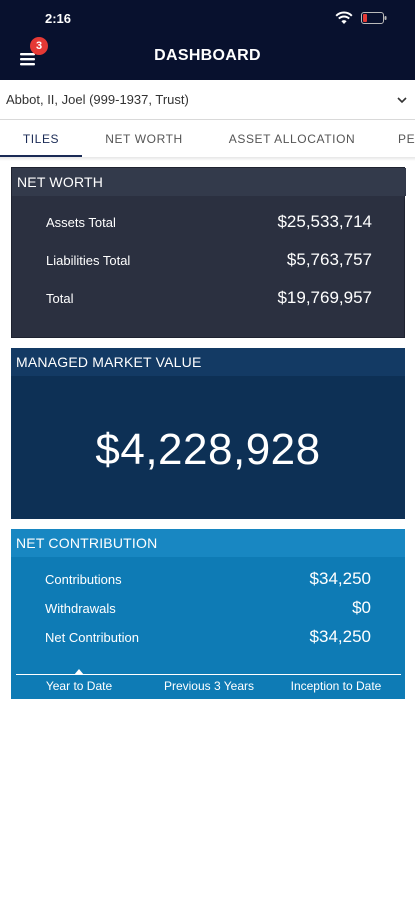 The width and height of the screenshot is (415, 900). I want to click on liabilities-total-label: Liabilities Total, so click(88, 260).